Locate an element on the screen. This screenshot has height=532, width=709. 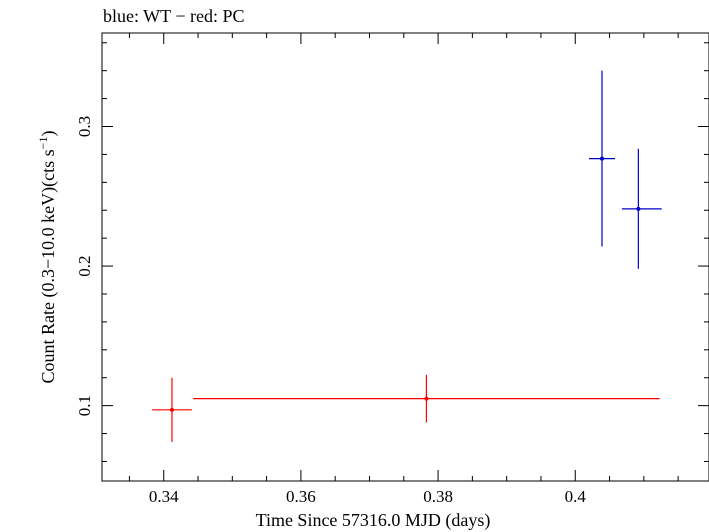
x-tick-label: 0.34 is located at coordinates (164, 496).